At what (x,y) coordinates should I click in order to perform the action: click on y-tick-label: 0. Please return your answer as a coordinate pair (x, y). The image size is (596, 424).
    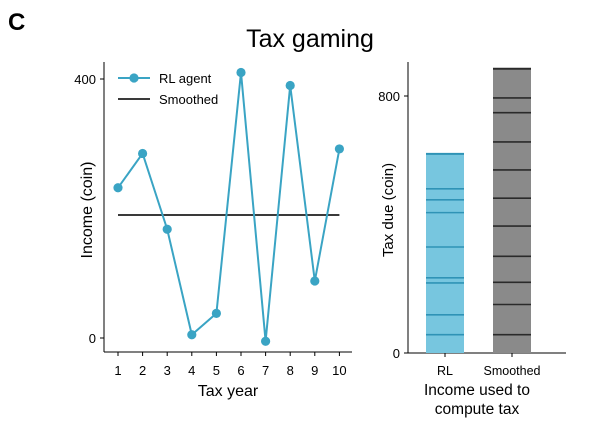
    Looking at the image, I should click on (92, 338).